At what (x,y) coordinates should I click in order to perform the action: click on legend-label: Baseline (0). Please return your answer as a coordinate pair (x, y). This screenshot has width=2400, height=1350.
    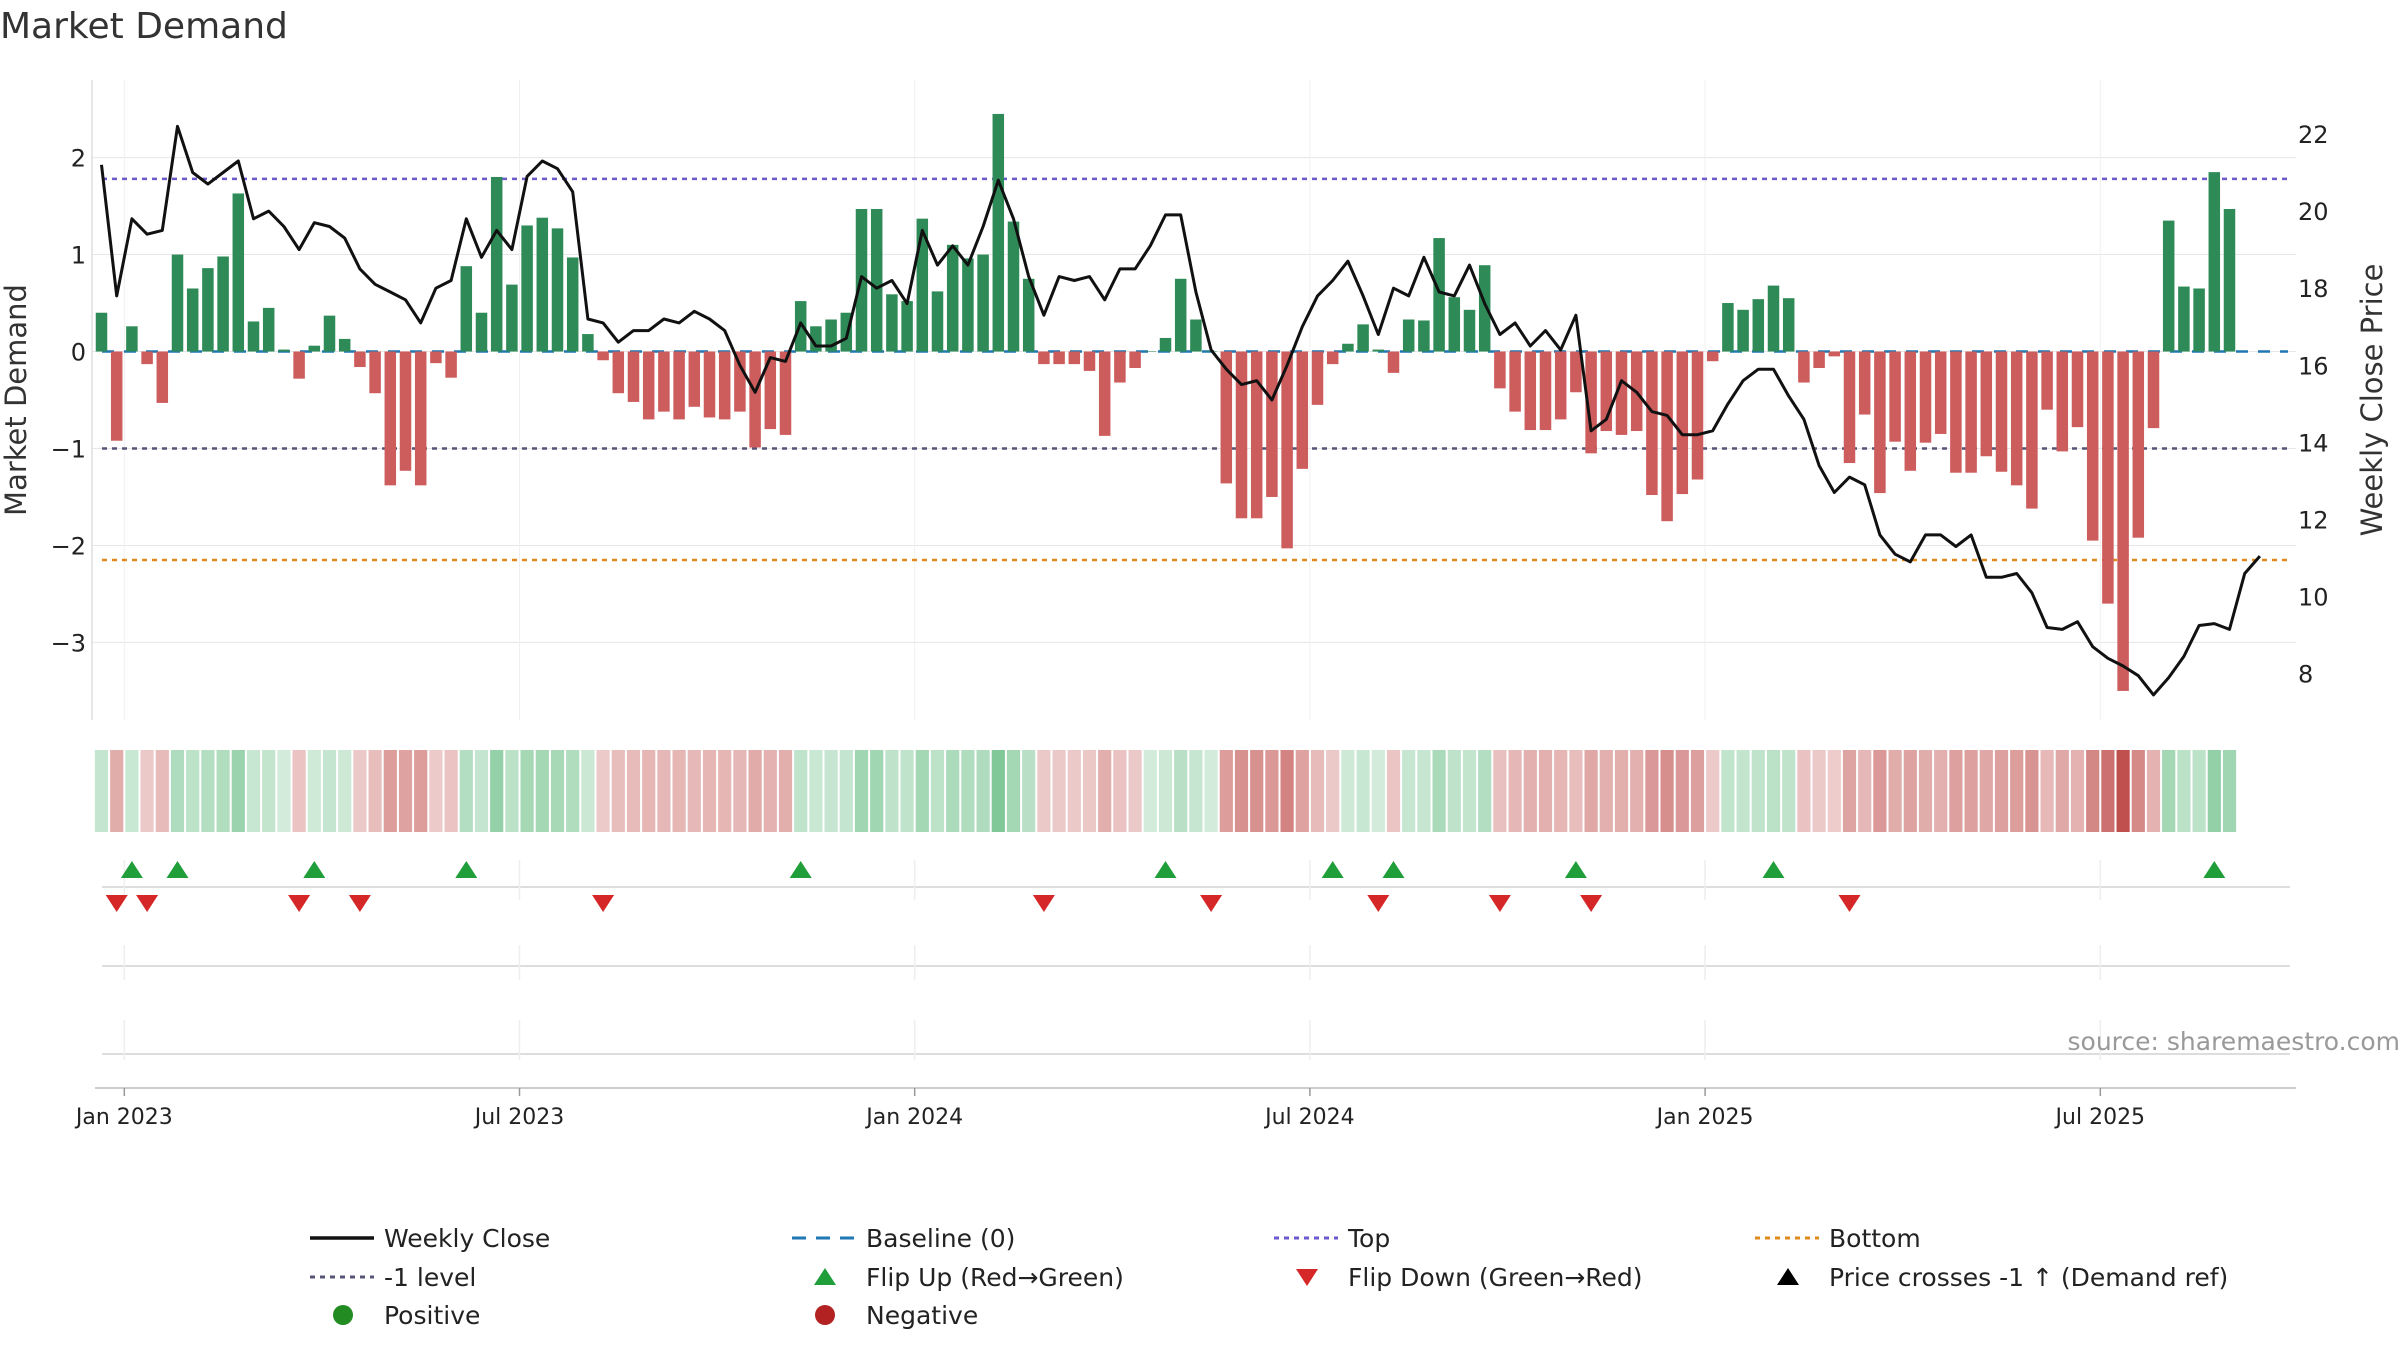
    Looking at the image, I should click on (940, 1238).